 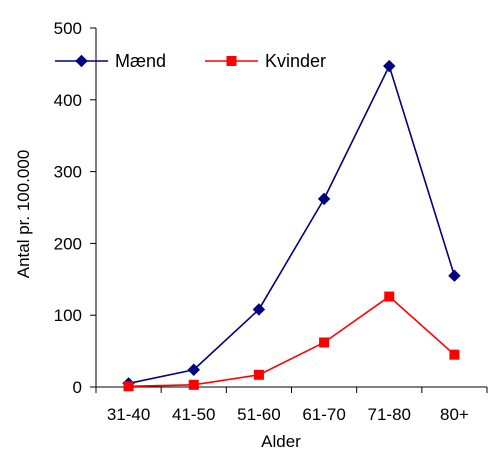 I want to click on y-tick-label: 300, so click(x=68, y=172).